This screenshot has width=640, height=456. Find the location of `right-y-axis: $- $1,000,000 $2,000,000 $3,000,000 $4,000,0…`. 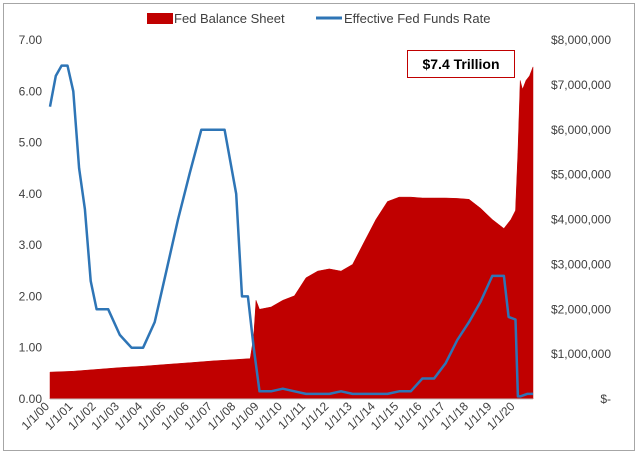

right-y-axis: $- $1,000,000 $2,000,000 $3,000,000 $4,000,0… is located at coordinates (581, 219).